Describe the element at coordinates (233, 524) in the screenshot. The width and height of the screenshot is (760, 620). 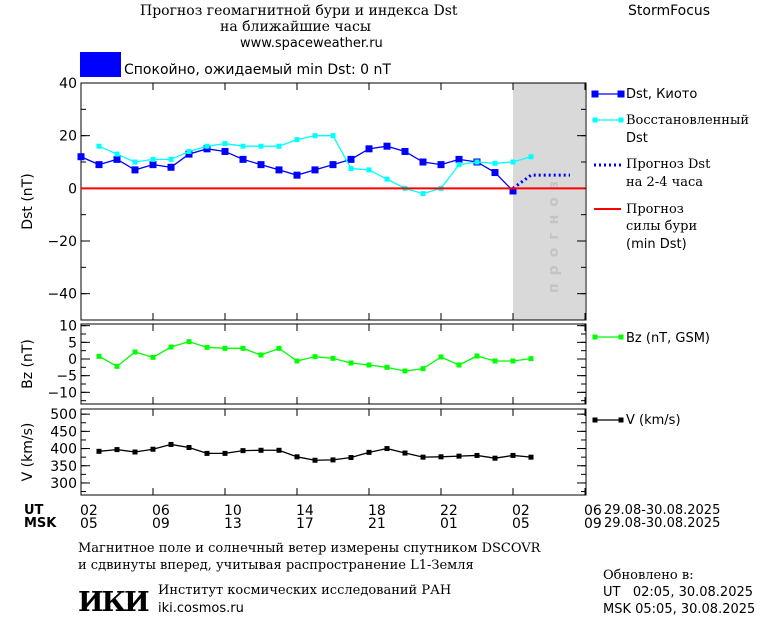
I see `x-tick-label-msk: 13` at that location.